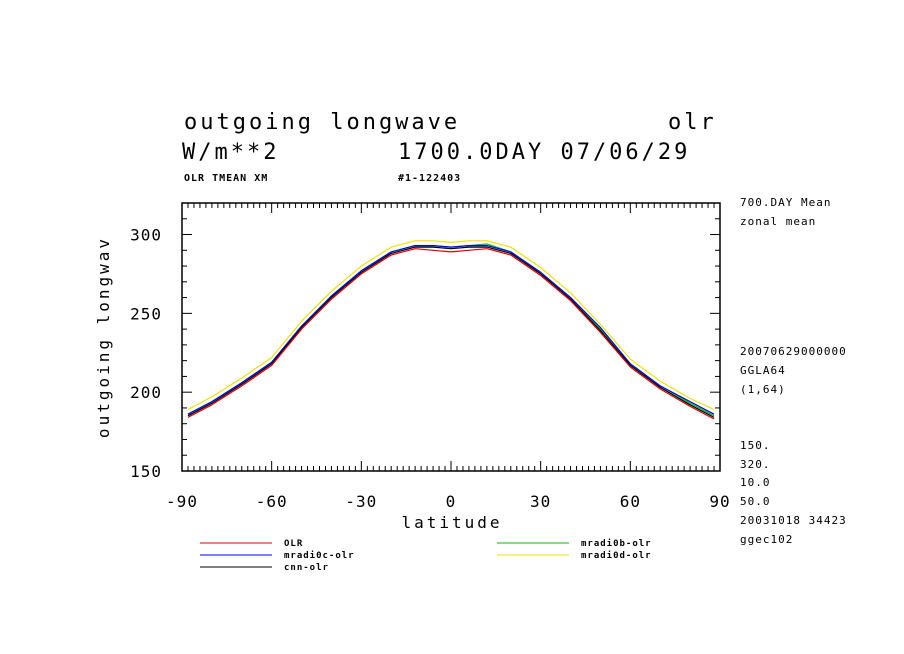 This screenshot has height=654, width=904. What do you see at coordinates (272, 501) in the screenshot?
I see `x-tick-label: -60` at bounding box center [272, 501].